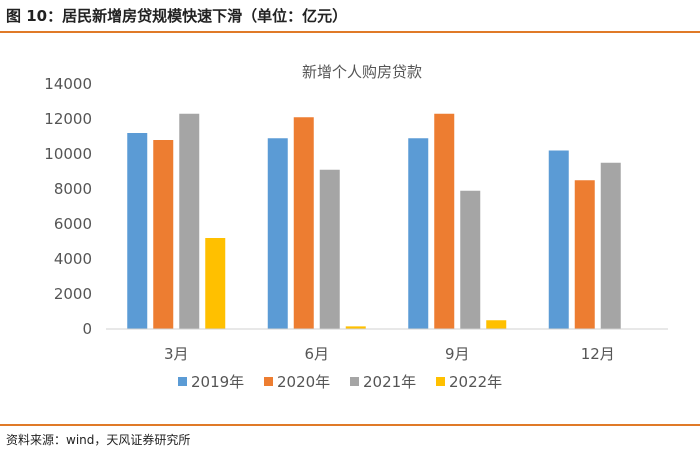  What do you see at coordinates (340, 382) in the screenshot?
I see `legend: 2019年 2020年 2021年 2022年` at bounding box center [340, 382].